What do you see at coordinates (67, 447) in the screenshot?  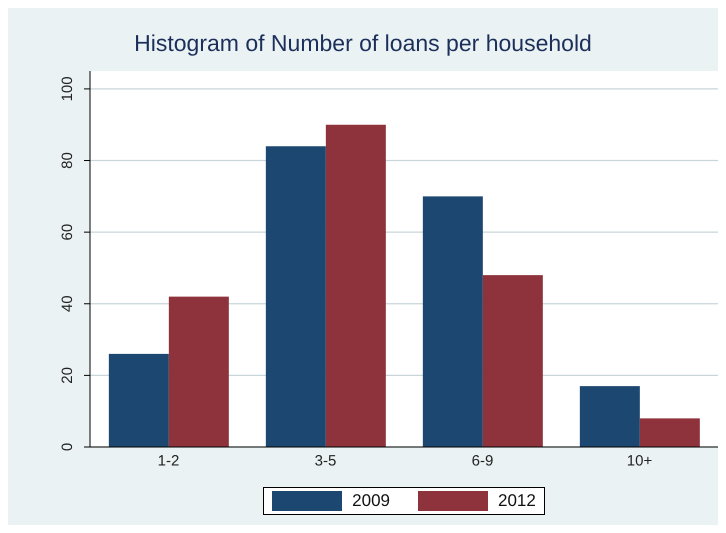 I see `y-tick-label: 0` at bounding box center [67, 447].